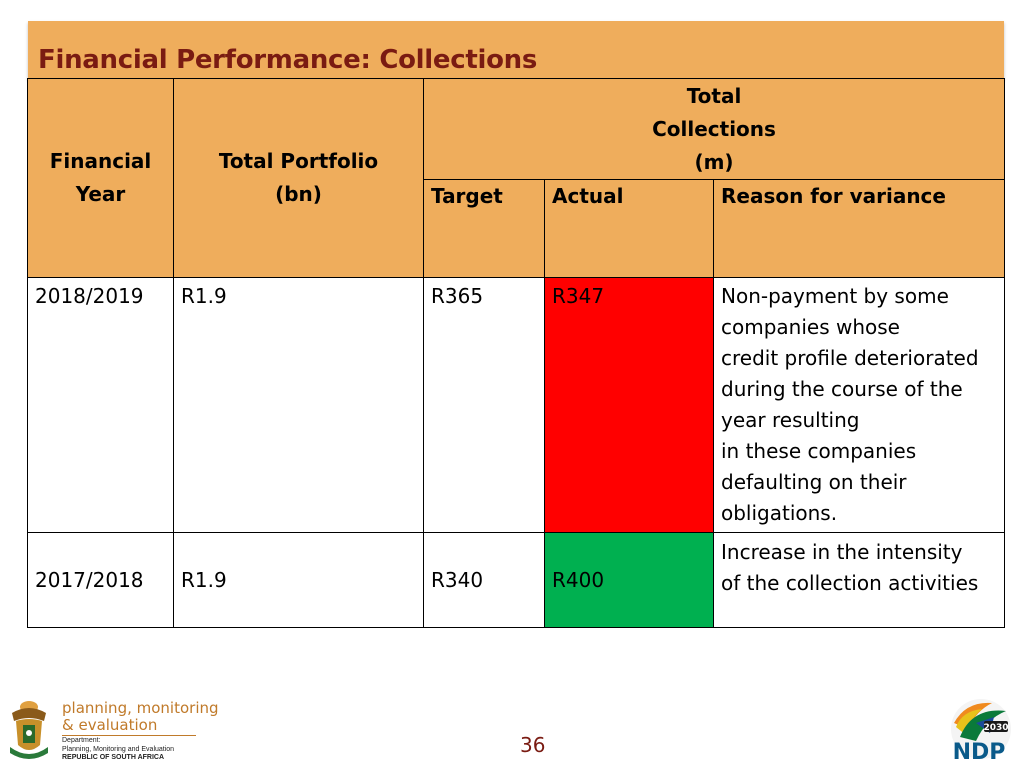  I want to click on reason-line: of the collection activities, so click(850, 583).